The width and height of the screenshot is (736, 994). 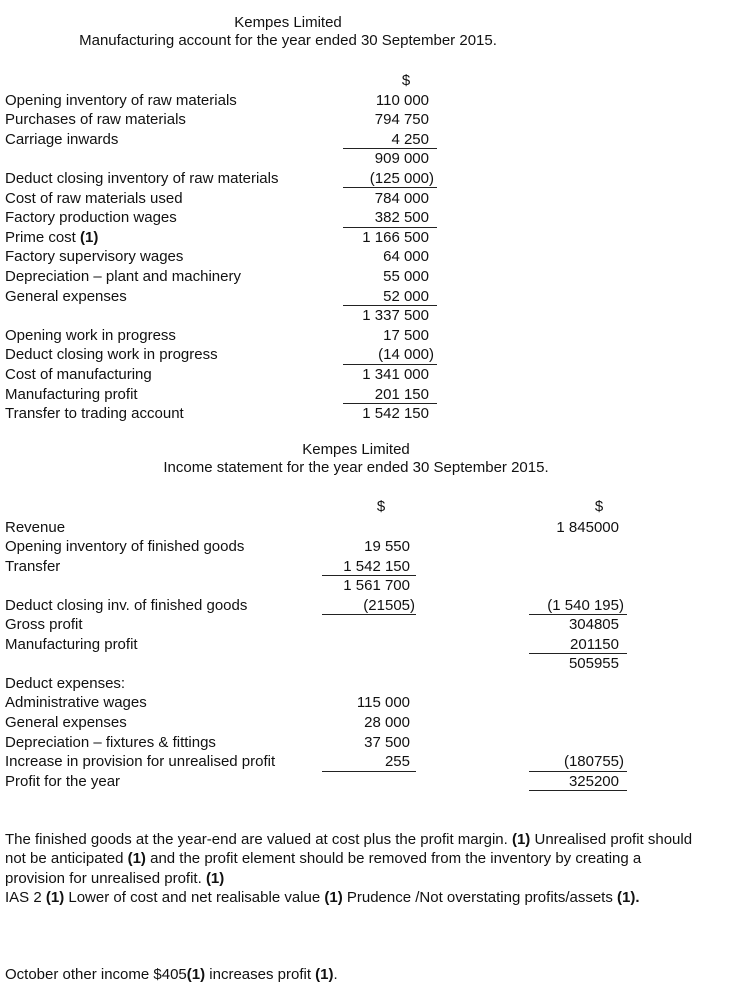 I want to click on table-row: Prime cost (1) 1 166 500, so click(x=365, y=238).